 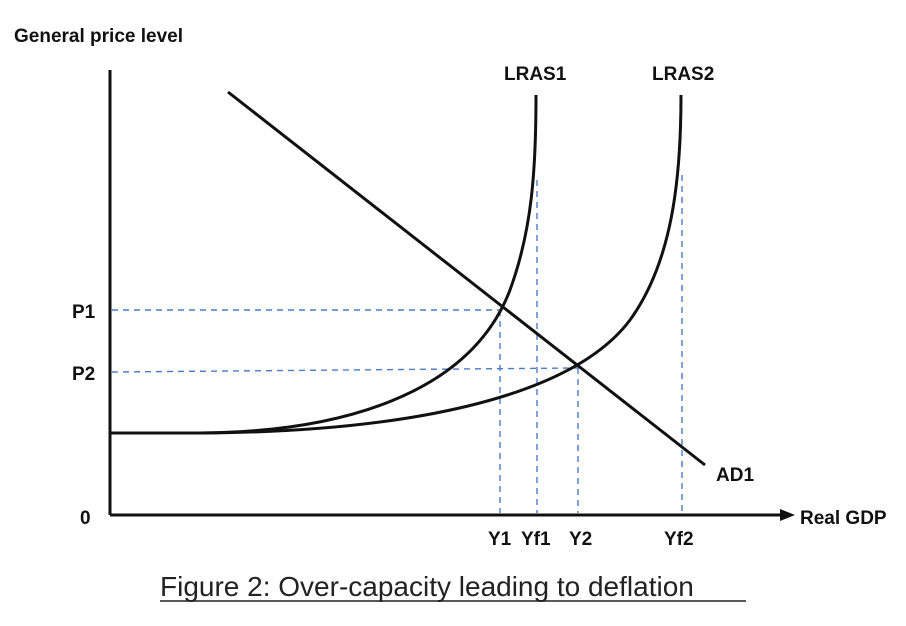 I want to click on y-axis-label: General price level, so click(x=98, y=36).